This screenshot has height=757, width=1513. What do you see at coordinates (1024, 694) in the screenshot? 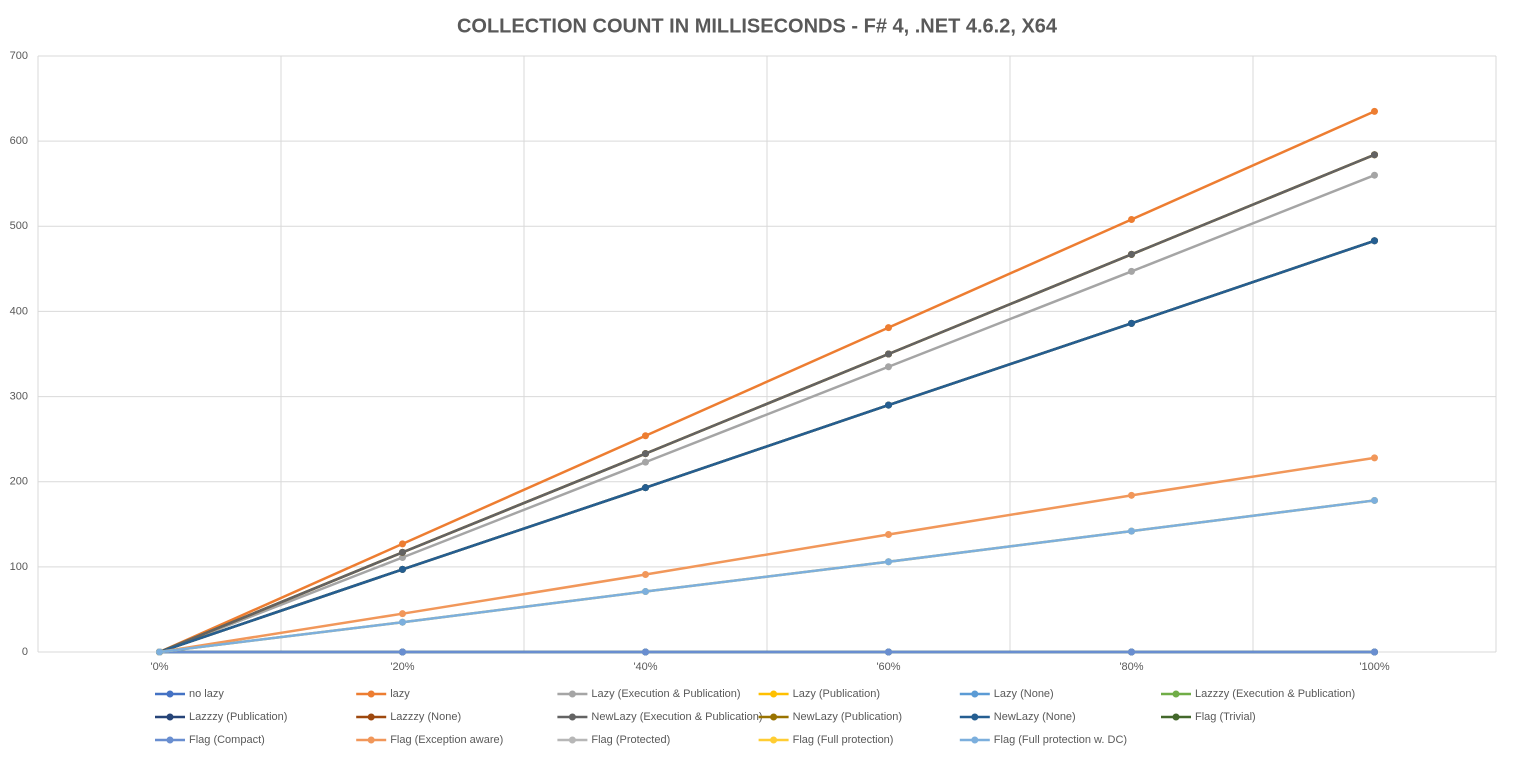
I see `legend-label: Lazy (None)` at bounding box center [1024, 694].